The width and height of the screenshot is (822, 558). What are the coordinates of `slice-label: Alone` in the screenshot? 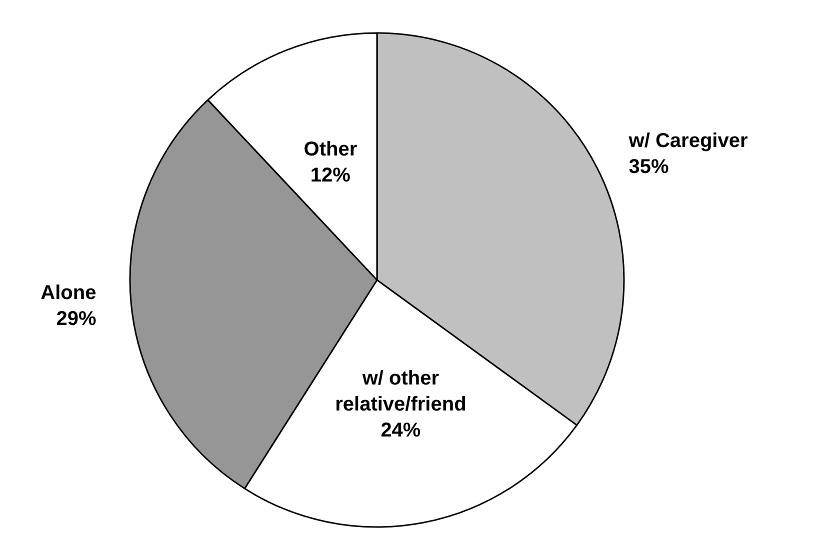 It's located at (68, 293).